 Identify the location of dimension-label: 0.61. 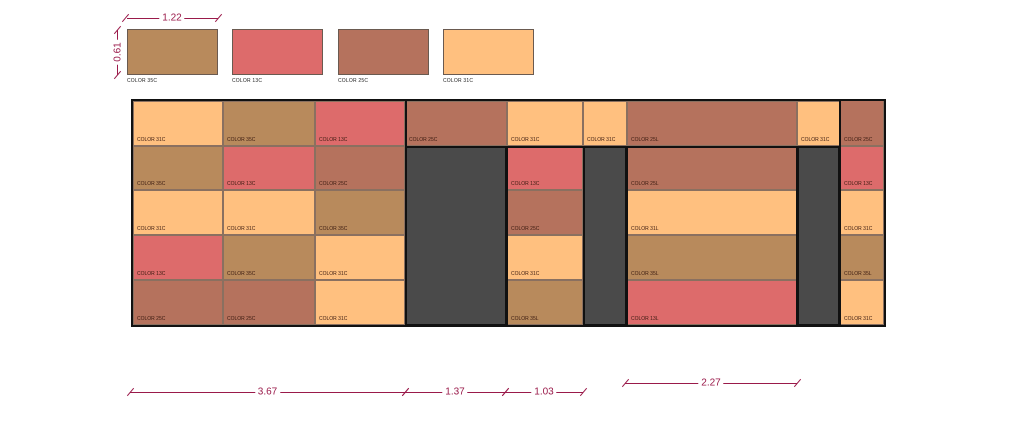
(118, 52).